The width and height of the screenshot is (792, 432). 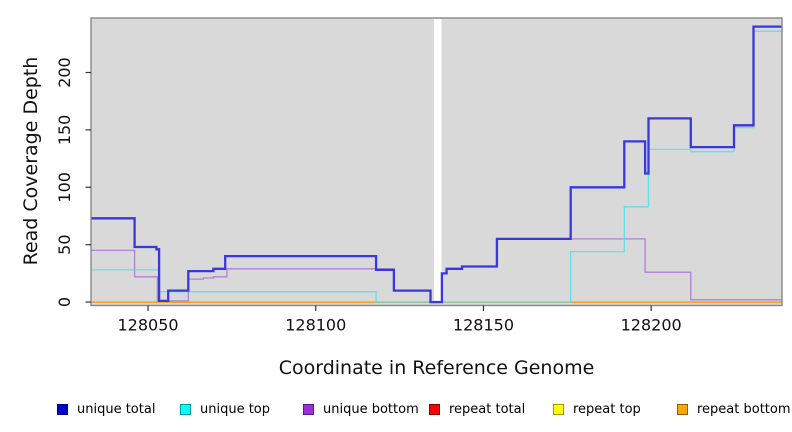 I want to click on legend-item-label: repeat top, so click(x=607, y=409).